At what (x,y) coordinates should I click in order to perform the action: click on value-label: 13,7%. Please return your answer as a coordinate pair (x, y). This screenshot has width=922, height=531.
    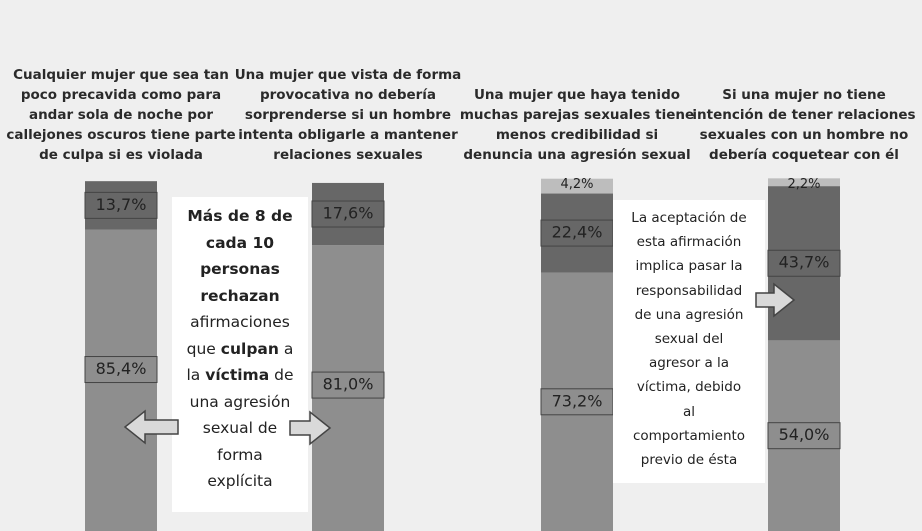
    Looking at the image, I should click on (121, 204).